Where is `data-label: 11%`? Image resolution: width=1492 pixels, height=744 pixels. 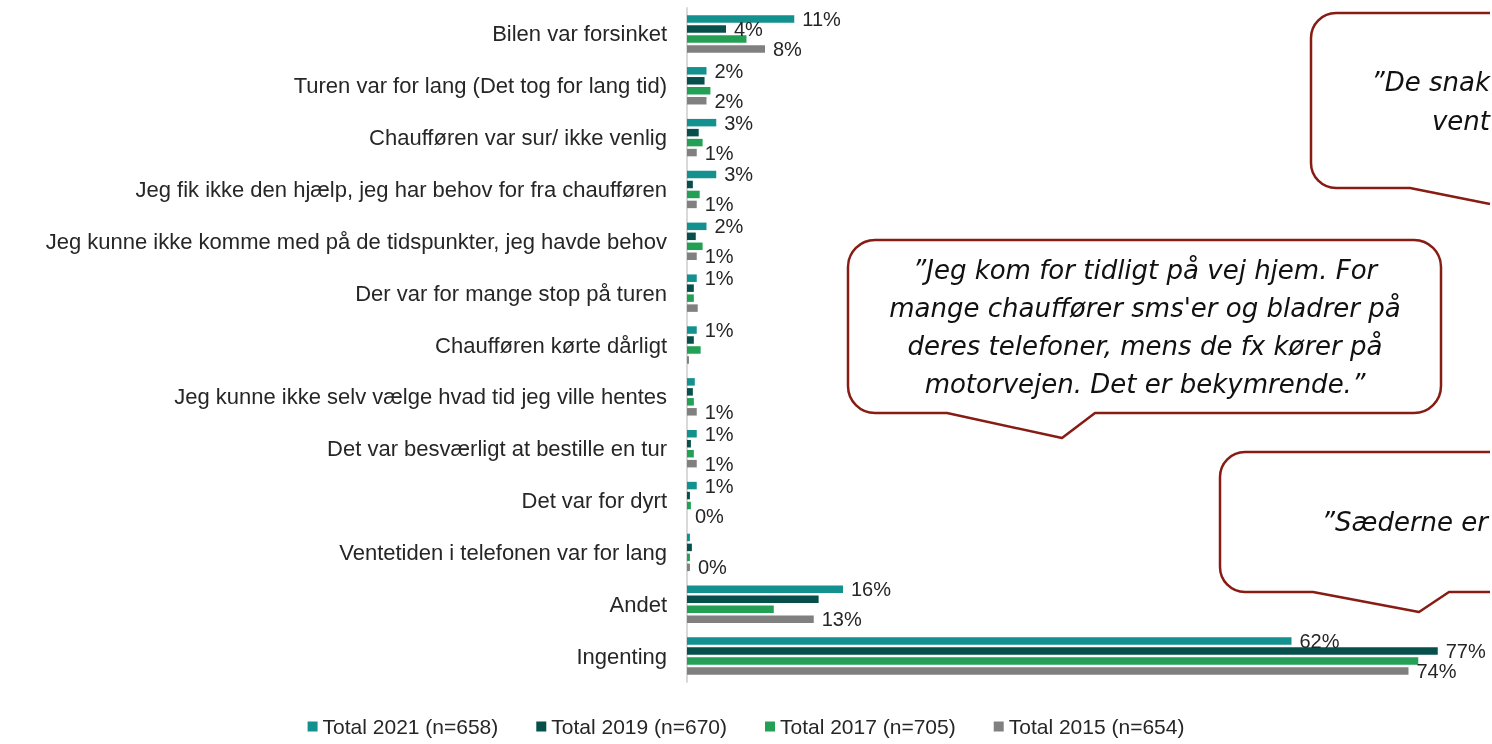 data-label: 11% is located at coordinates (822, 18).